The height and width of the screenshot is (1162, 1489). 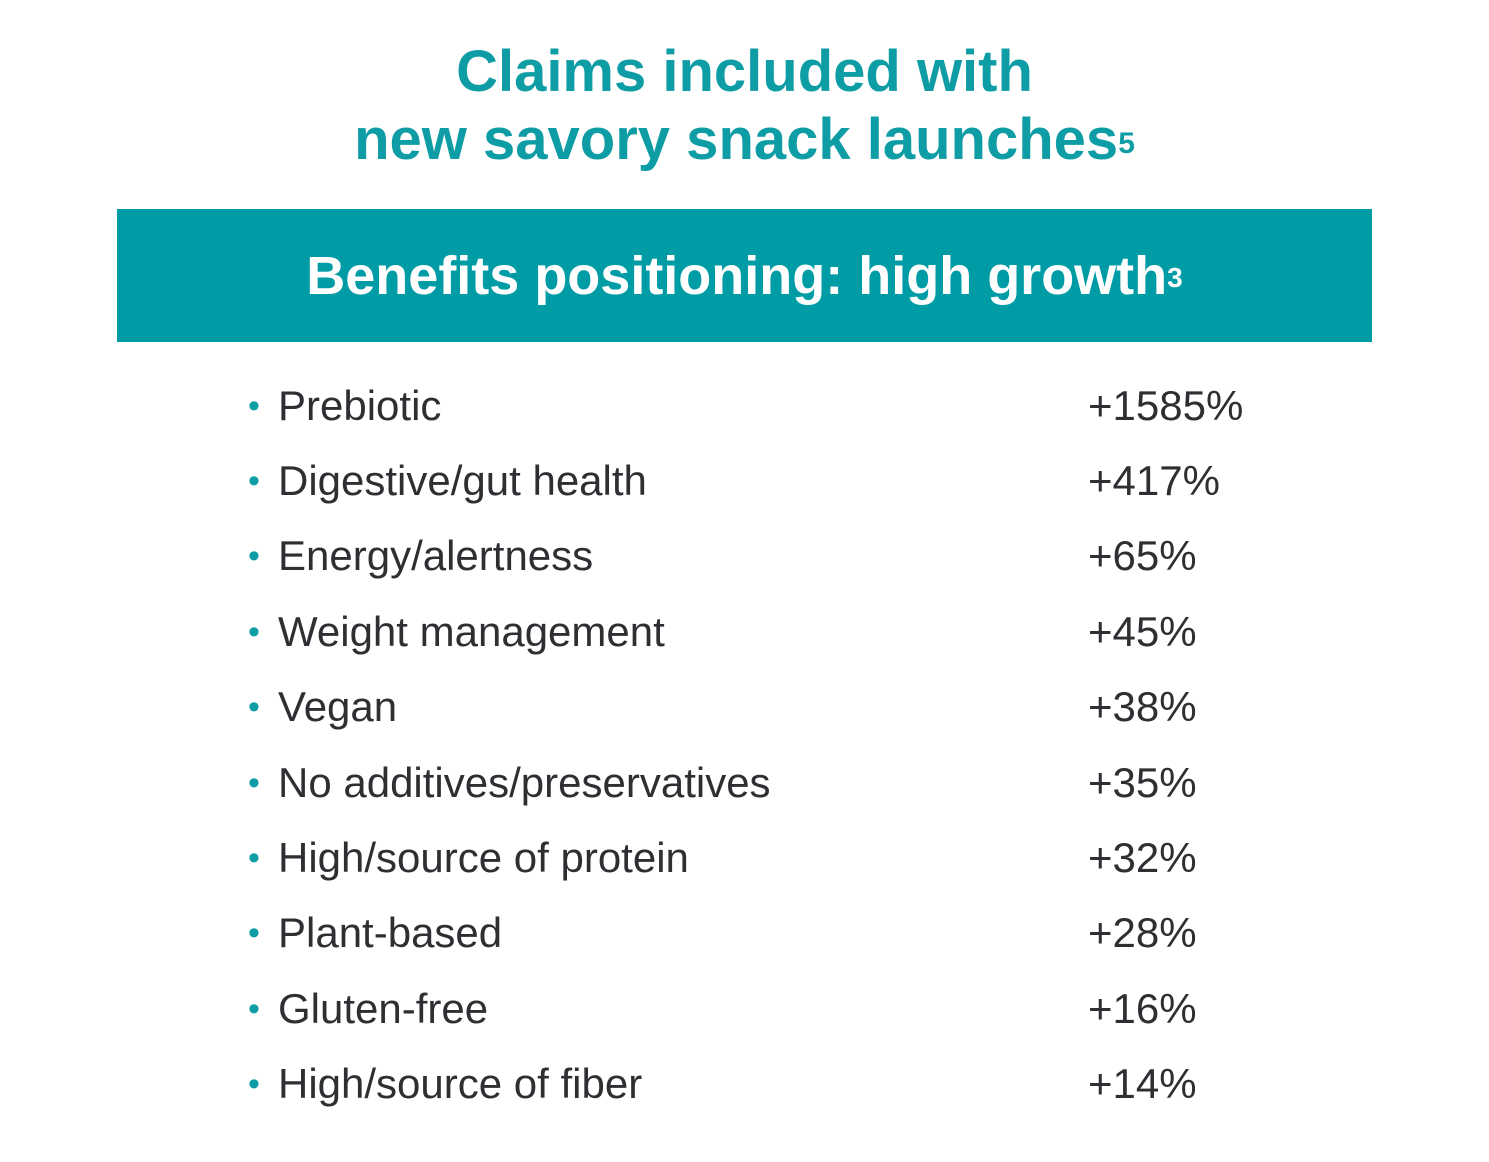 What do you see at coordinates (436, 556) in the screenshot?
I see `claim-label: Energy/alertness` at bounding box center [436, 556].